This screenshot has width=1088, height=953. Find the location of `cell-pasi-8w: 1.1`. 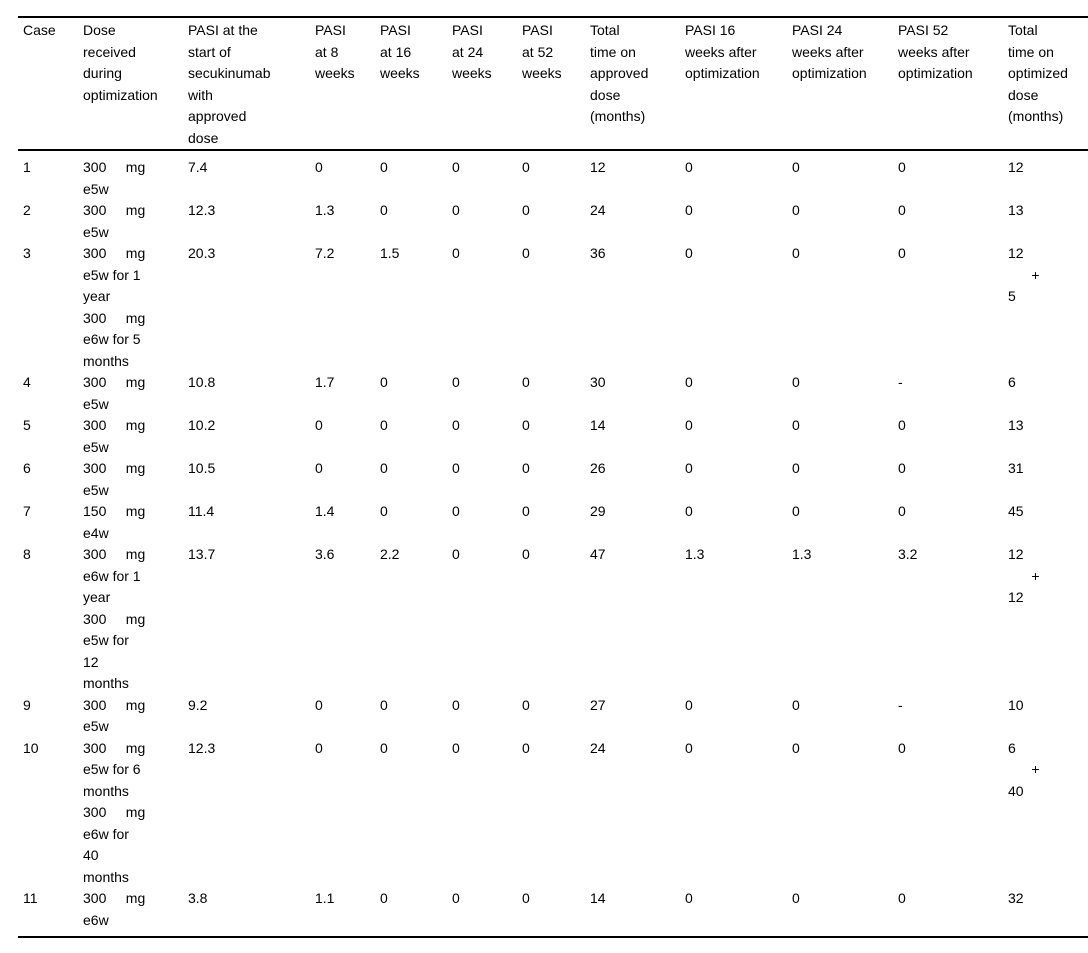

cell-pasi-8w: 1.1 is located at coordinates (325, 898).